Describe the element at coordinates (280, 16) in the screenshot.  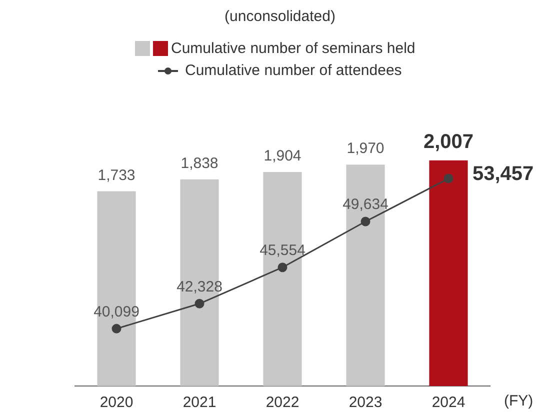
I see `chart-subtitle: (unconsolidated)` at that location.